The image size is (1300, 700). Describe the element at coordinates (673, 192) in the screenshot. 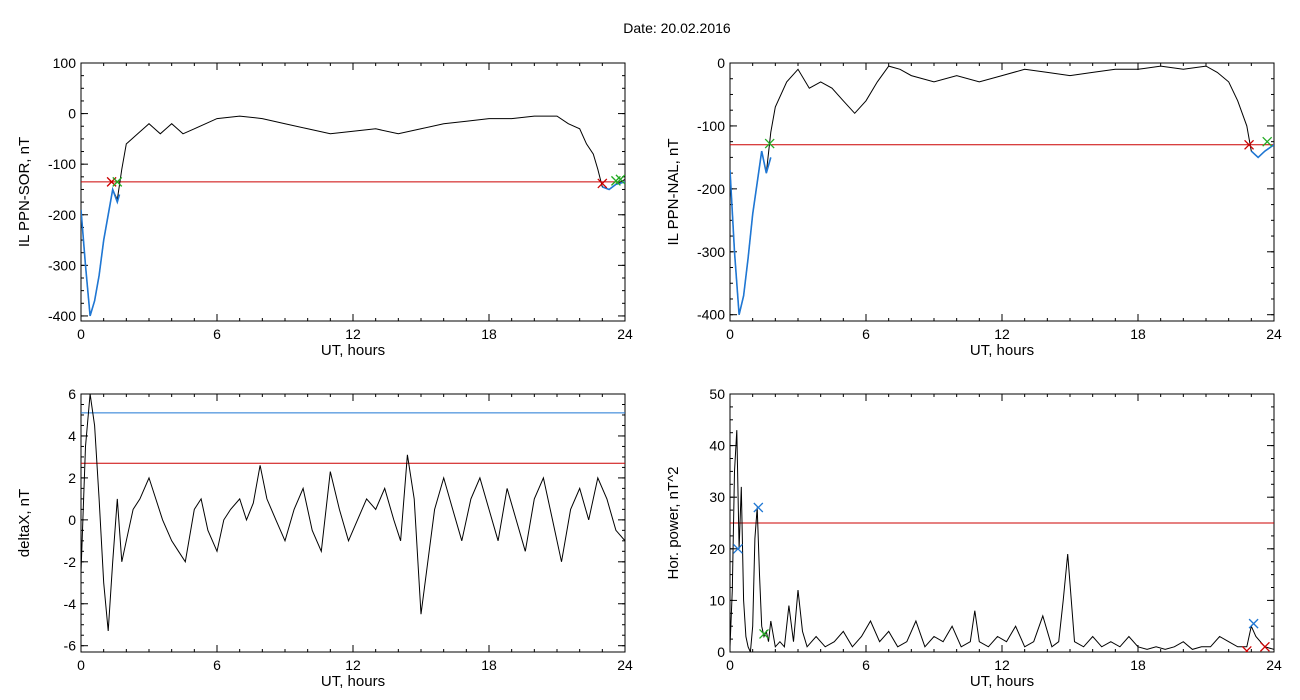

I see `y-axis-label: IL PPN-NAL, nT` at that location.